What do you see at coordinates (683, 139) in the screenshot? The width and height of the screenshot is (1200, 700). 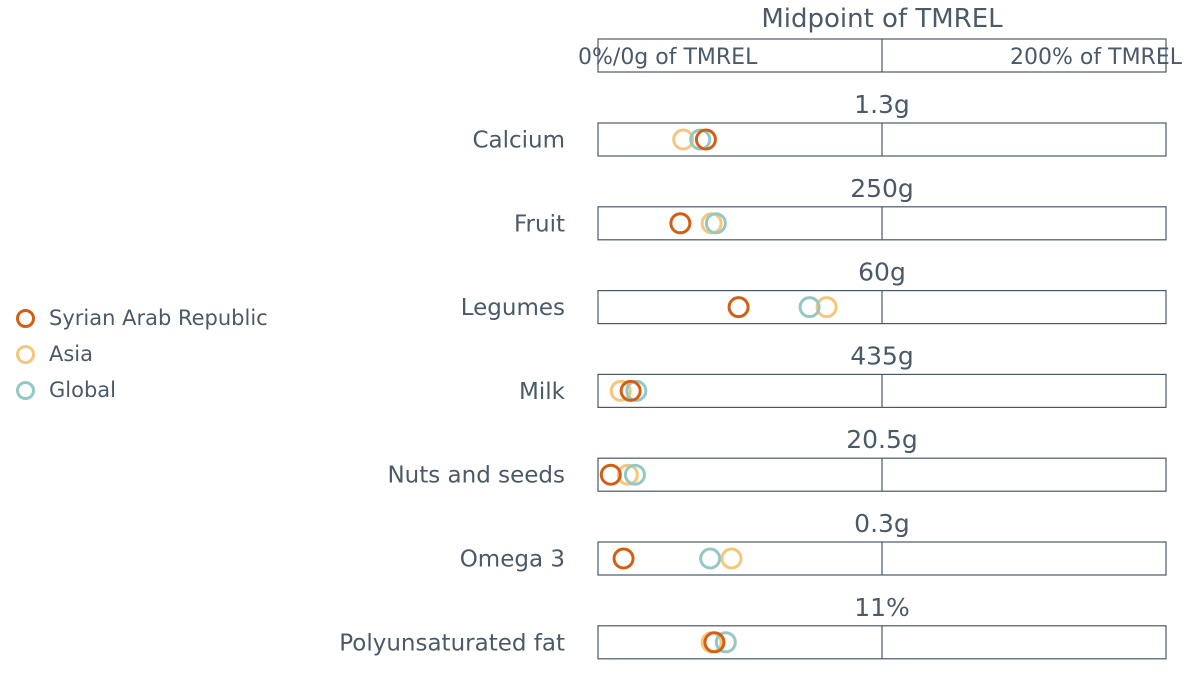 I see `point-asia-calcium` at bounding box center [683, 139].